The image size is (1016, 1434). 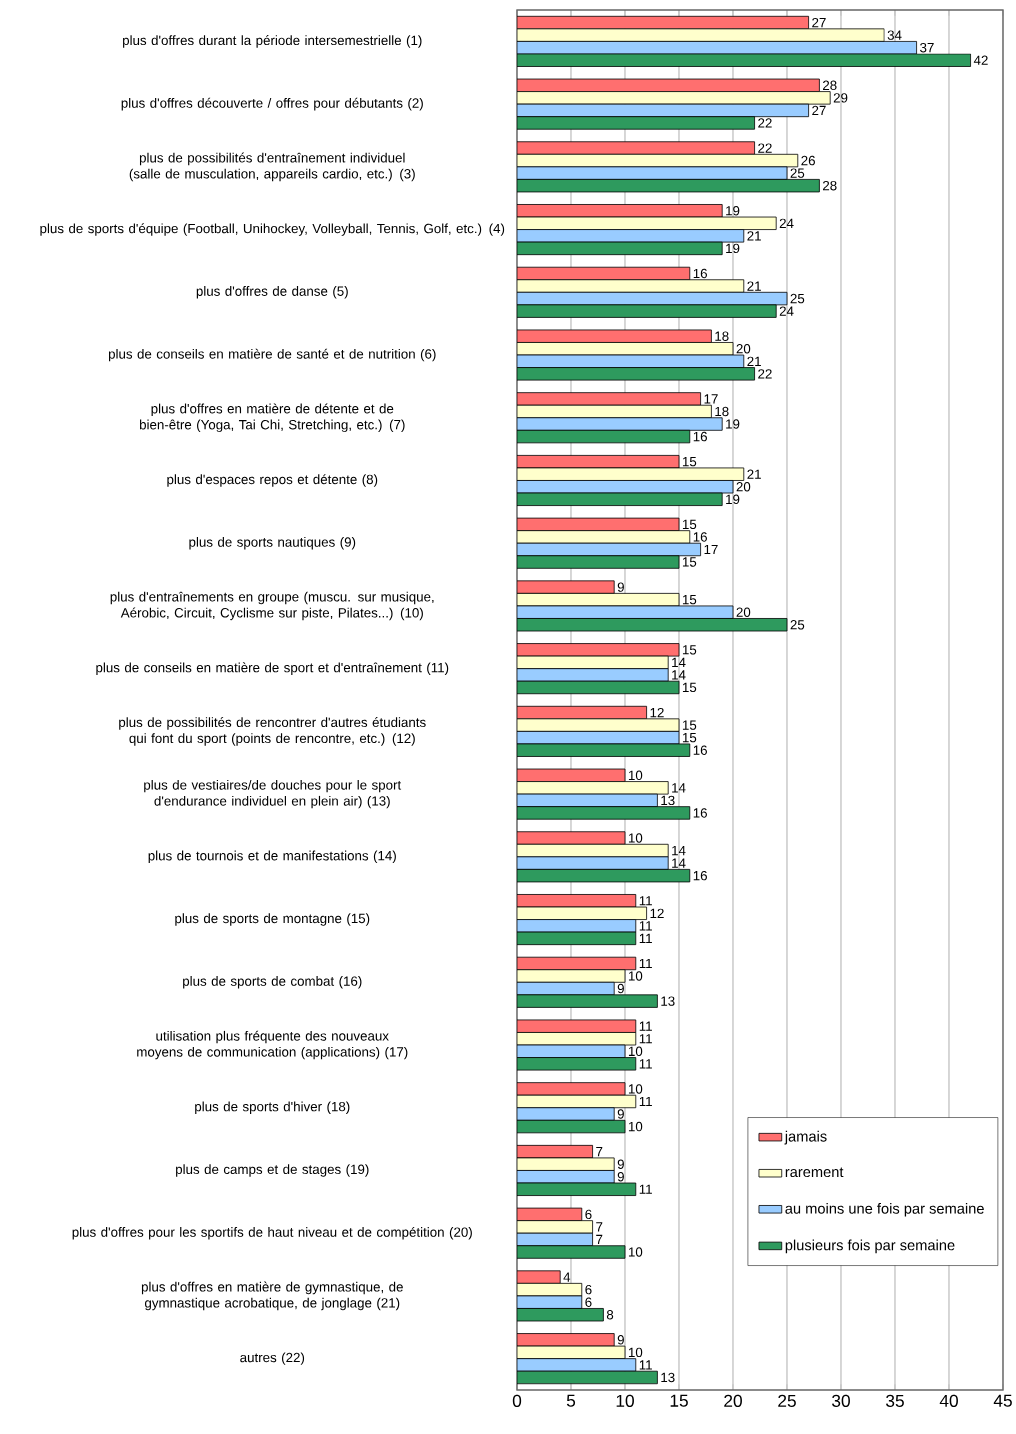 What do you see at coordinates (272, 919) in the screenshot?
I see `y-tick-label: plus de sports de montagne (15)` at bounding box center [272, 919].